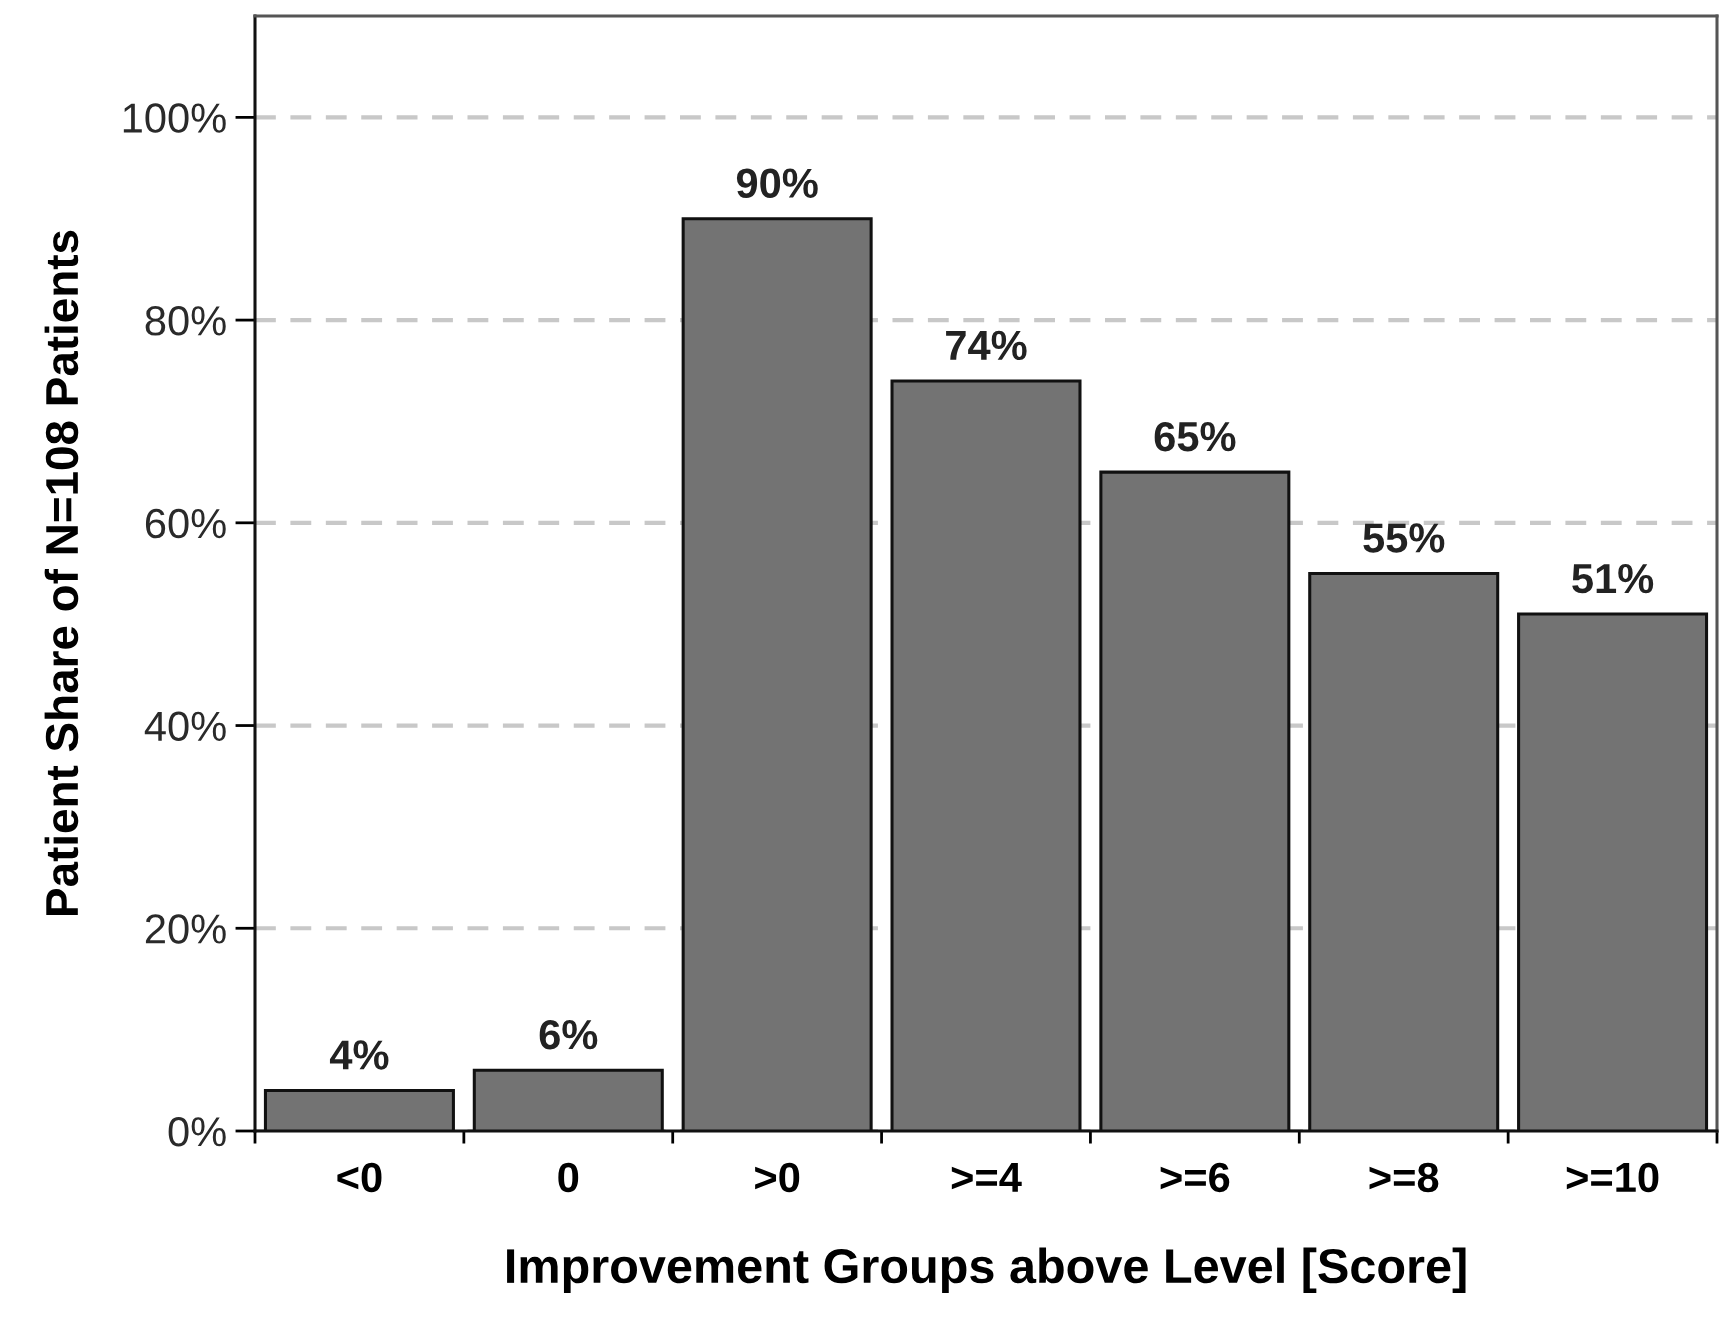  What do you see at coordinates (1404, 1177) in the screenshot?
I see `x-tick-label: >=8` at bounding box center [1404, 1177].